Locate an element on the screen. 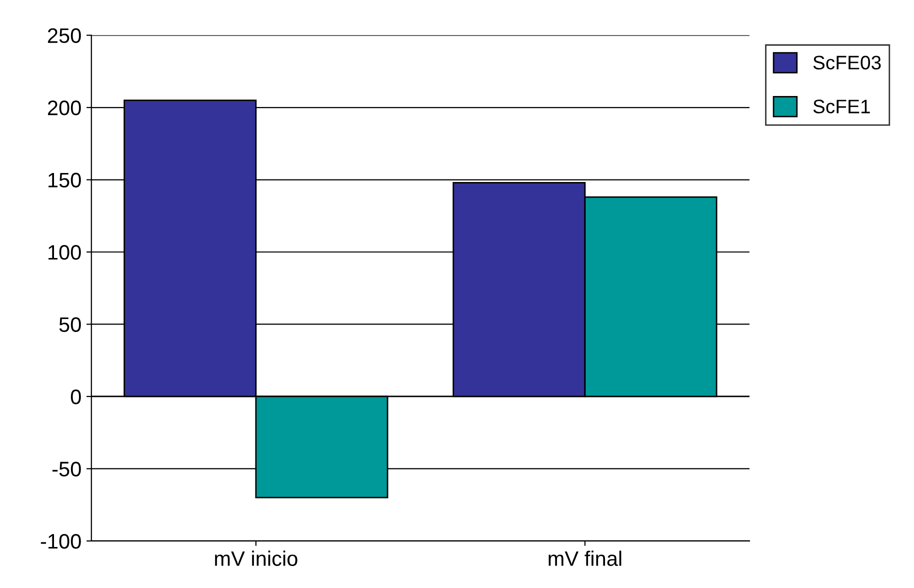 Image resolution: width=914 pixels, height=588 pixels. y-tick-label: 0 is located at coordinates (75, 396).